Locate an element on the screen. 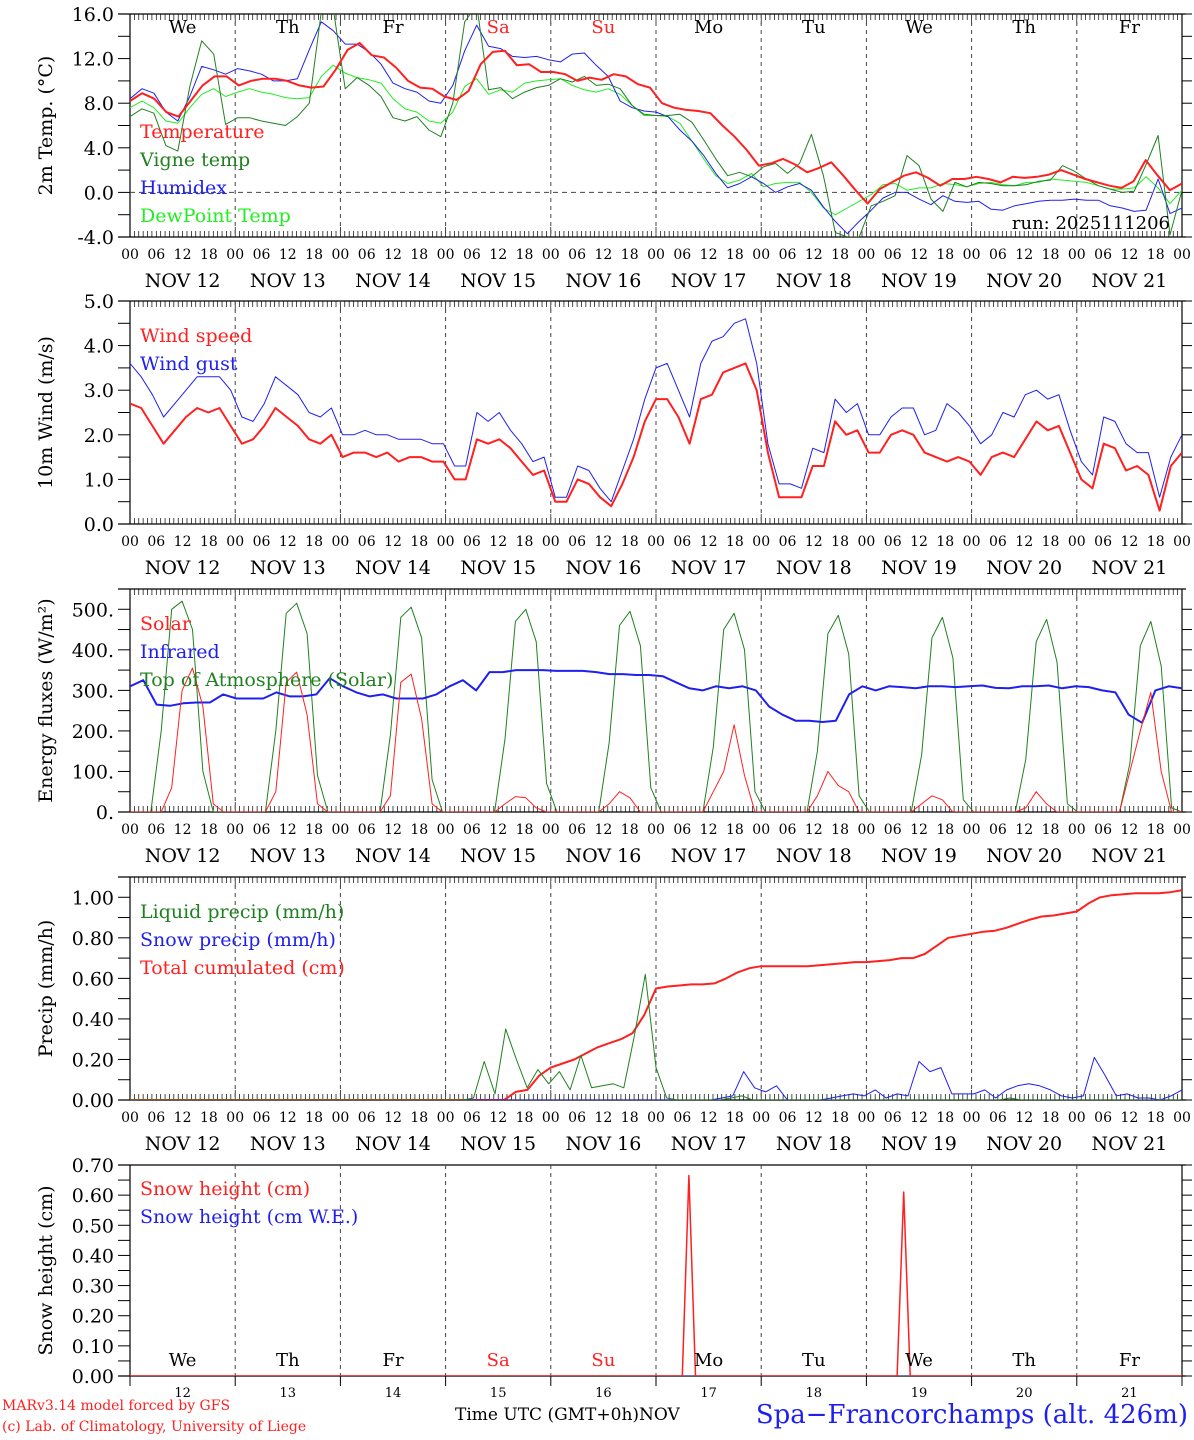  legend-entry: Snow height (cm) is located at coordinates (225, 1189).